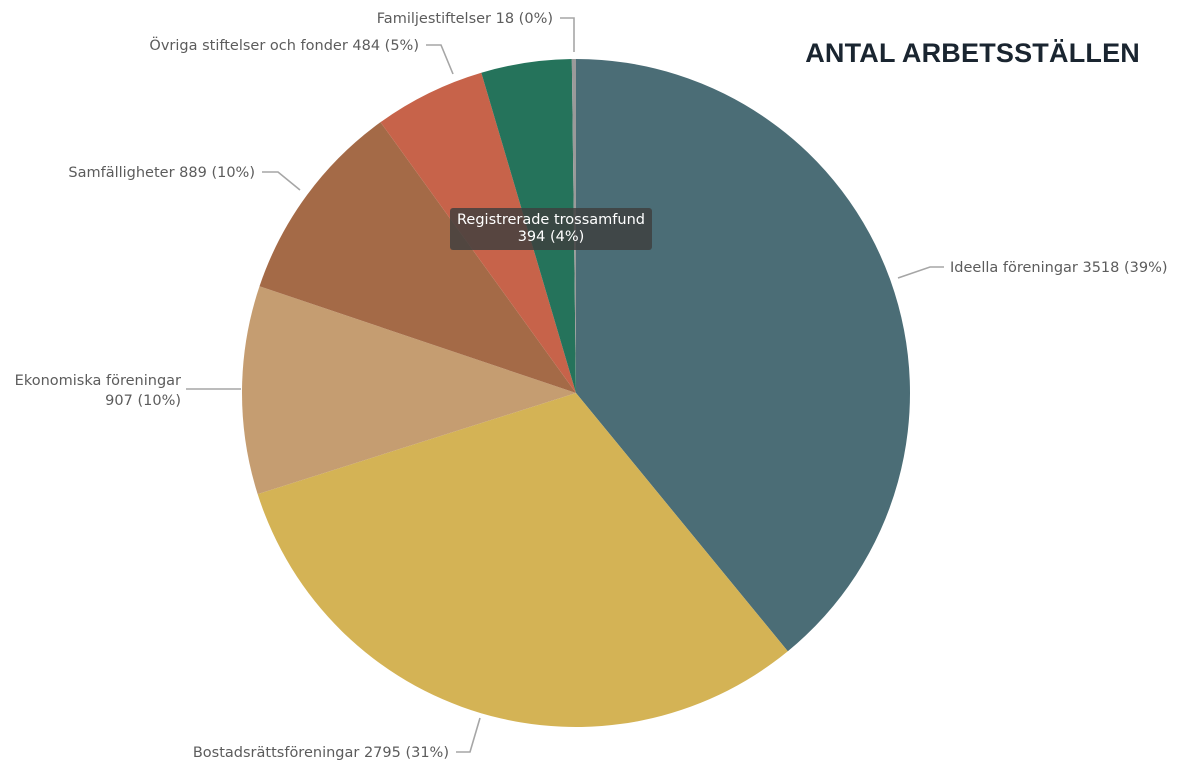 This screenshot has height=767, width=1185. Describe the element at coordinates (98, 381) in the screenshot. I see `slice-label: Ekonomiska föreningar` at that location.